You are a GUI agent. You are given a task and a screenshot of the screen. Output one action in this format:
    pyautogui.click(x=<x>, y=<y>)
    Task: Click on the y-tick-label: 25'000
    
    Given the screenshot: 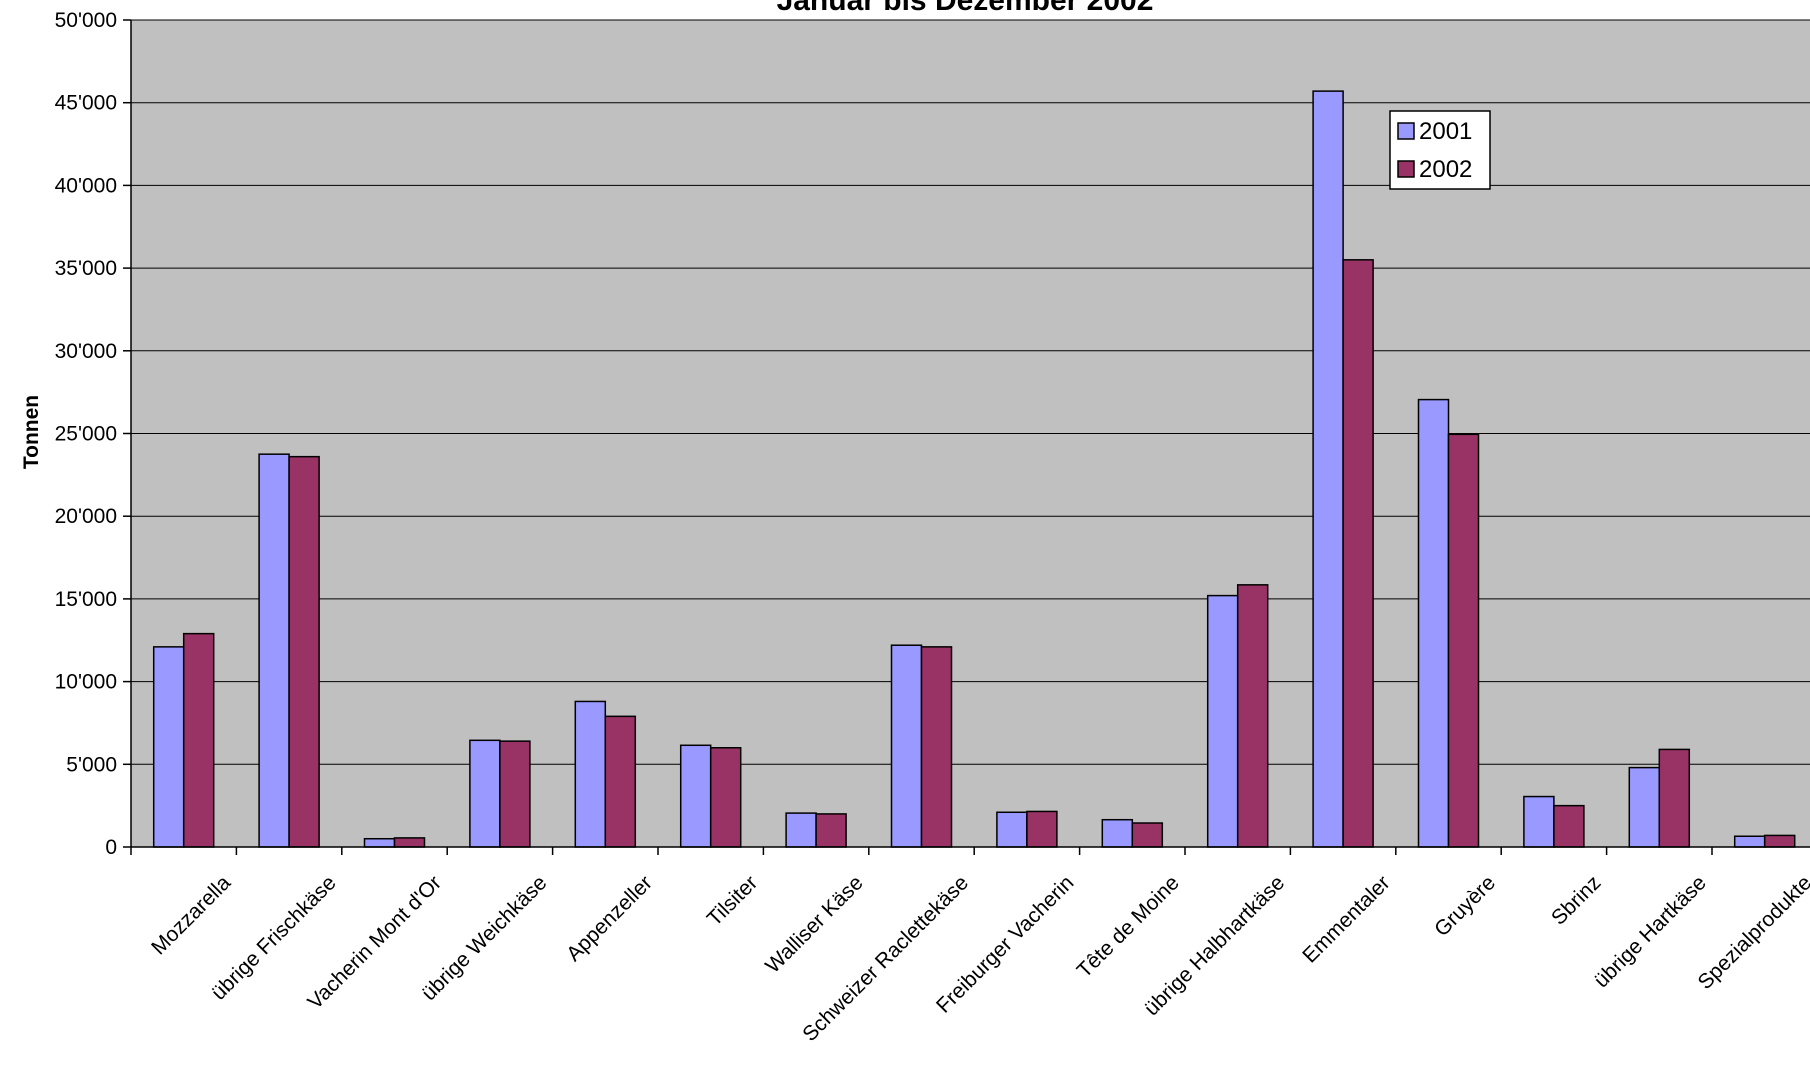 What is the action you would take?
    pyautogui.click(x=86, y=434)
    